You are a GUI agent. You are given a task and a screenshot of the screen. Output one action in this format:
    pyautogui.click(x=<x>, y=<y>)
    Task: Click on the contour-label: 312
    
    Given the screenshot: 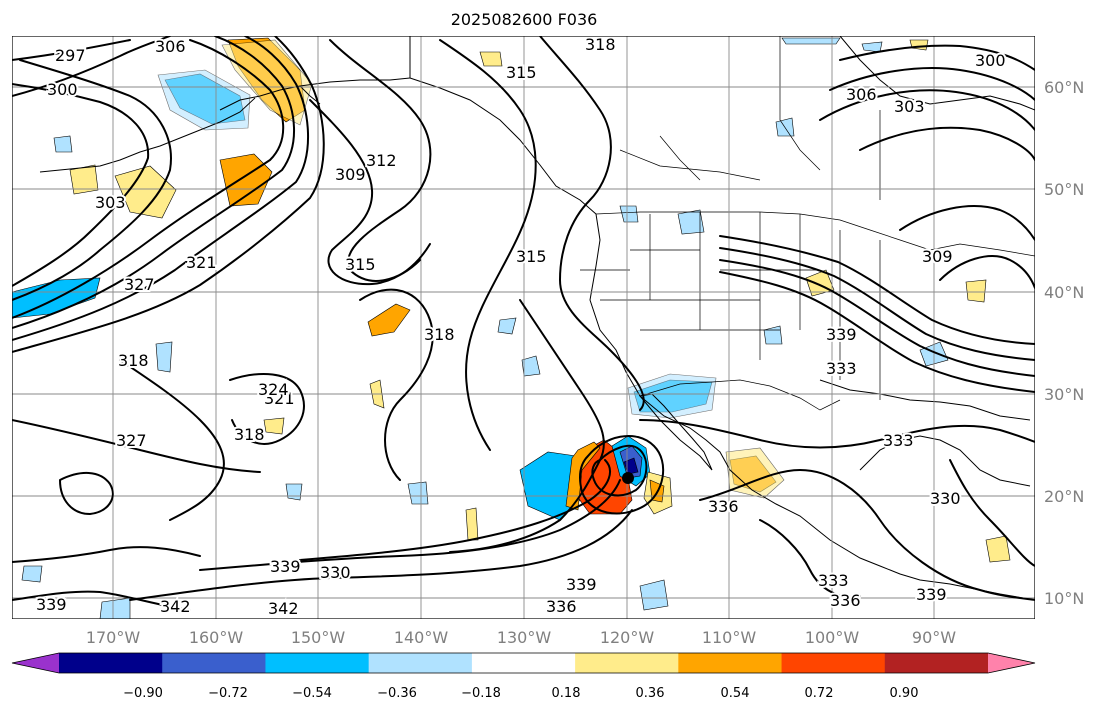 What is the action you would take?
    pyautogui.click(x=381, y=160)
    